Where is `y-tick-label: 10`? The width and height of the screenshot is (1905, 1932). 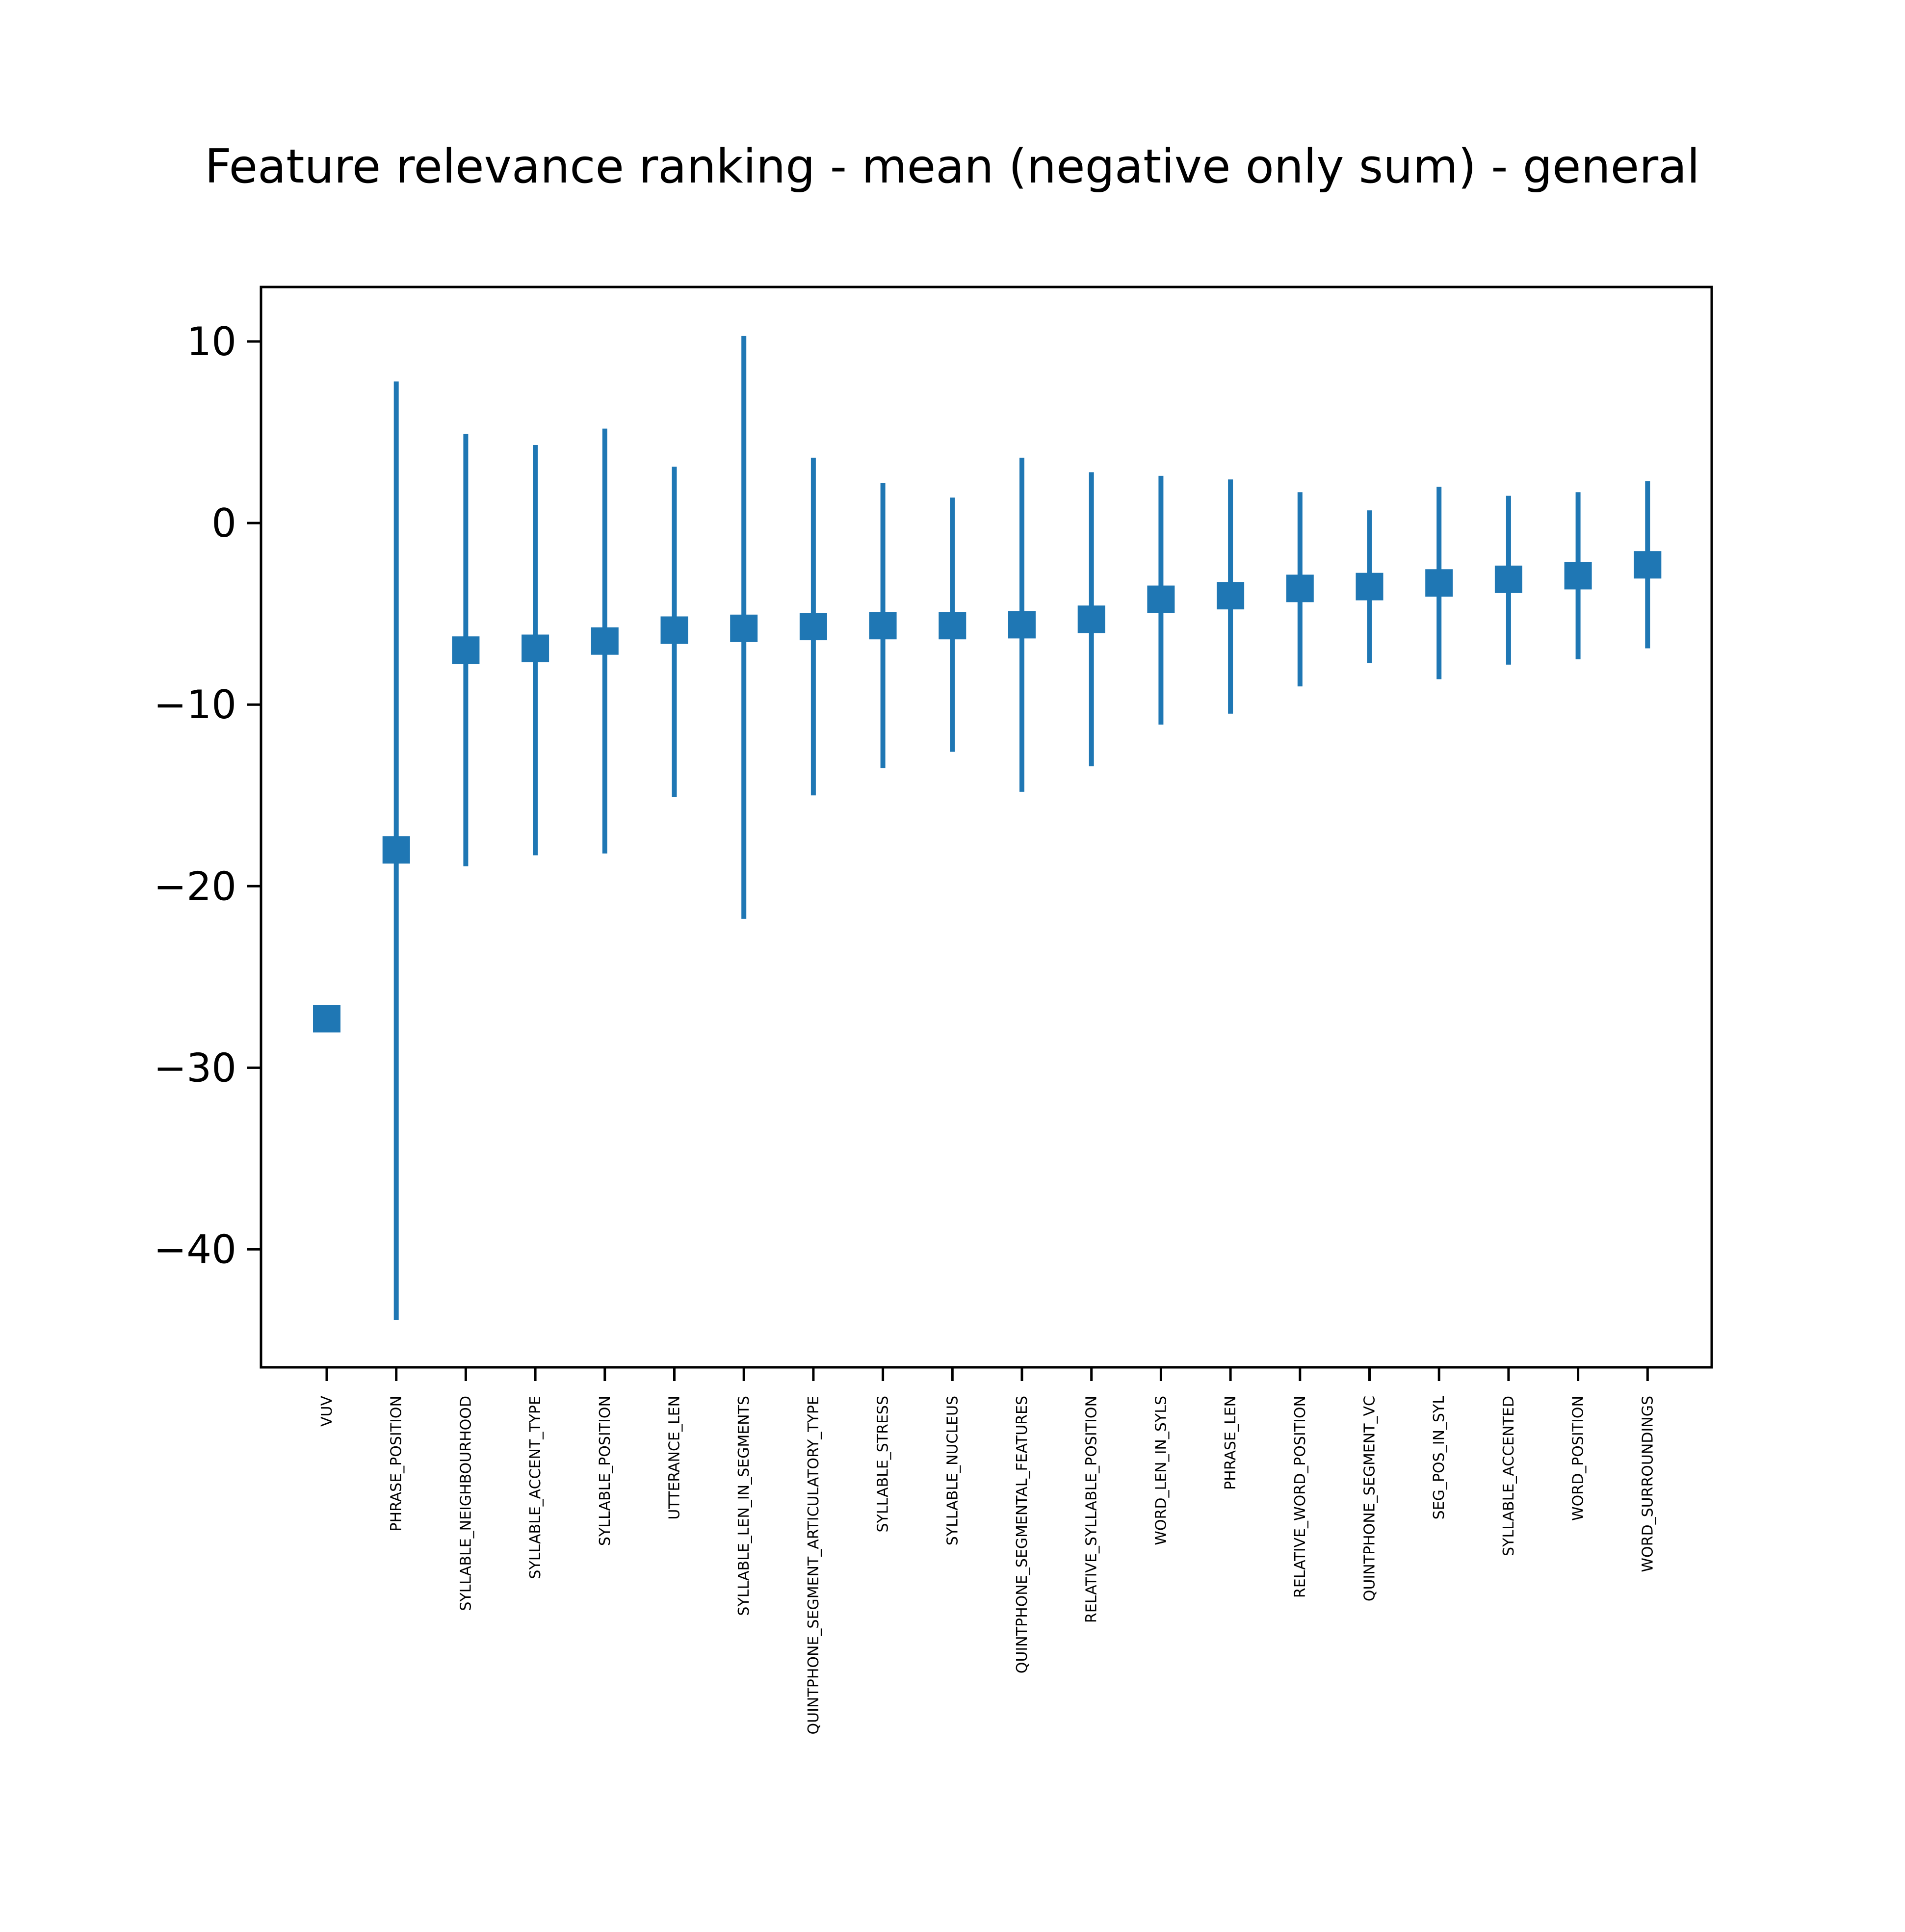 y-tick-label: 10 is located at coordinates (211, 342).